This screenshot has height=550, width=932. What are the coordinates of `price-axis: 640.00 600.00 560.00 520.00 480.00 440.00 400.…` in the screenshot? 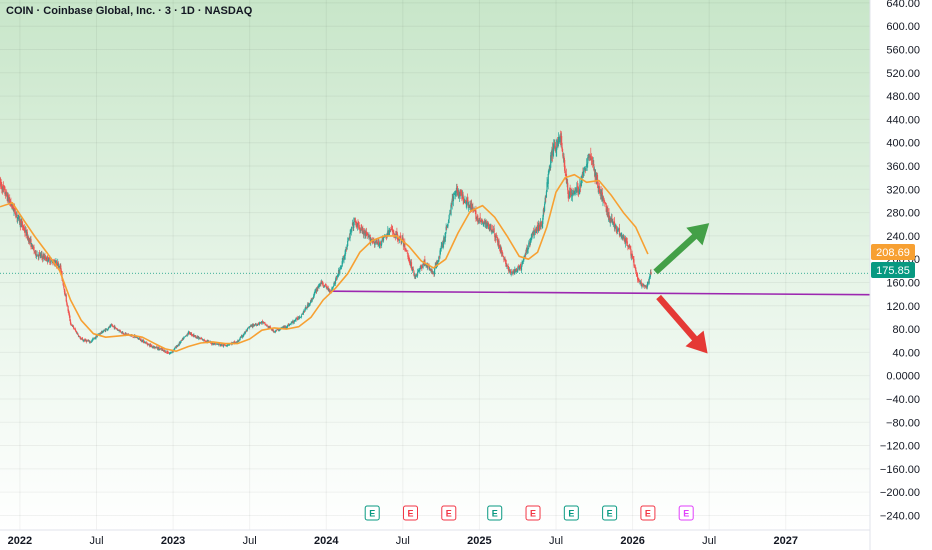 It's located at (900, 261).